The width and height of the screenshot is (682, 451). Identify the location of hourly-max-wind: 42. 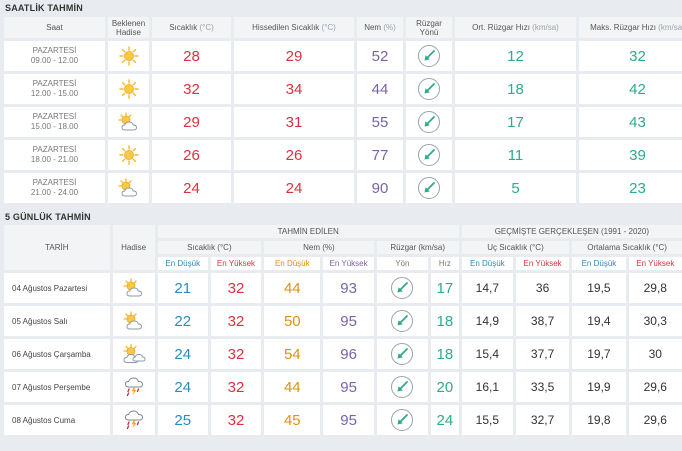
(630, 89).